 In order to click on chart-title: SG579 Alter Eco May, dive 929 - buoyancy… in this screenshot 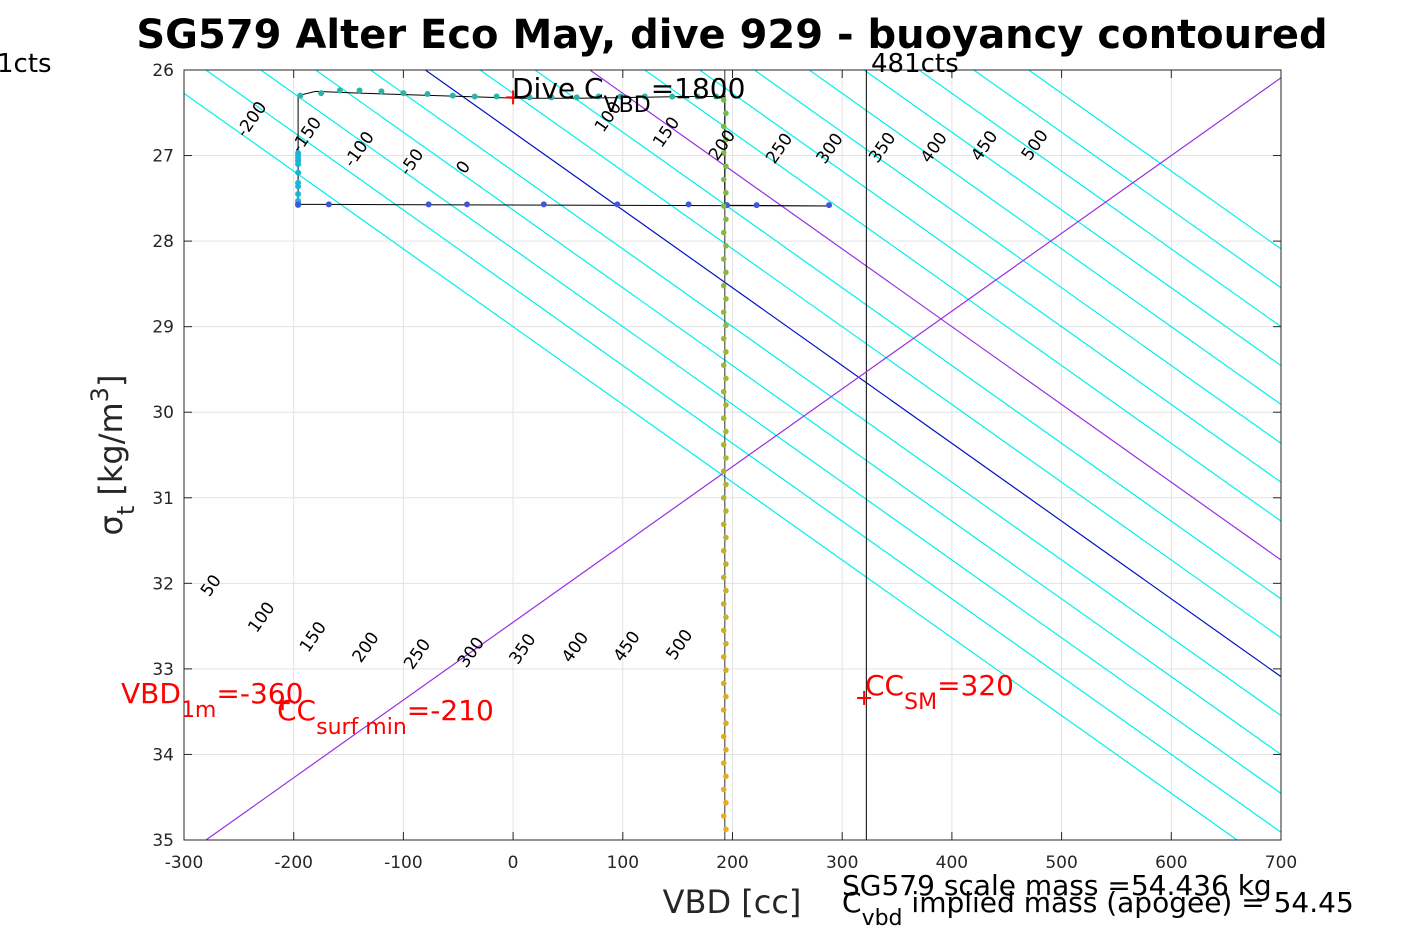, I will do `click(731, 35)`.